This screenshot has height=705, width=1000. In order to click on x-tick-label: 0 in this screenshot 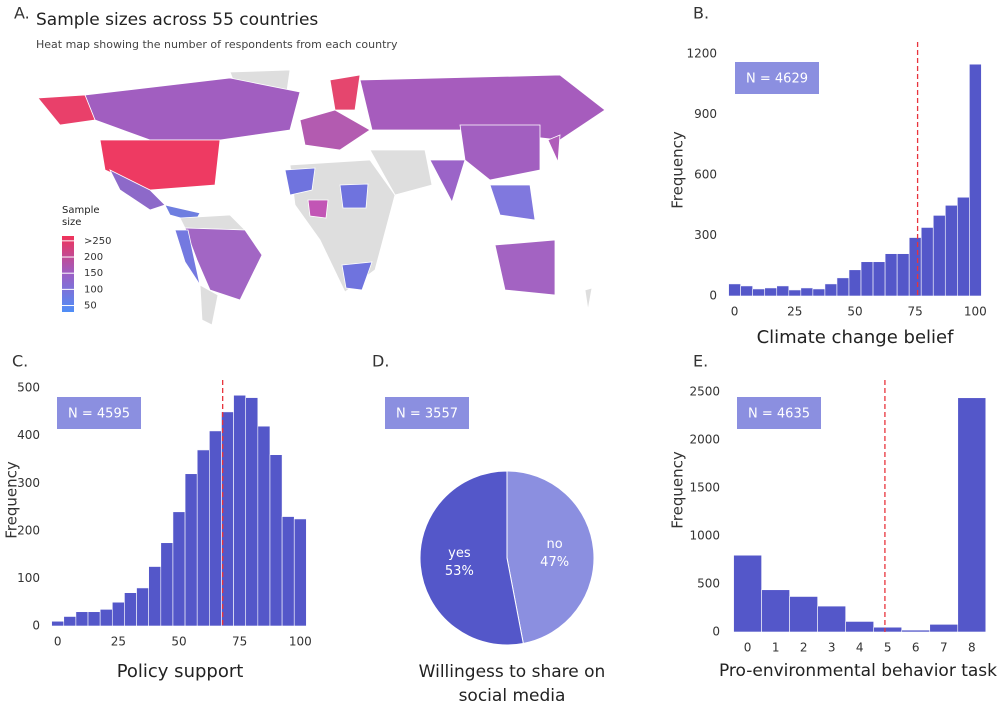, I will do `click(735, 312)`.